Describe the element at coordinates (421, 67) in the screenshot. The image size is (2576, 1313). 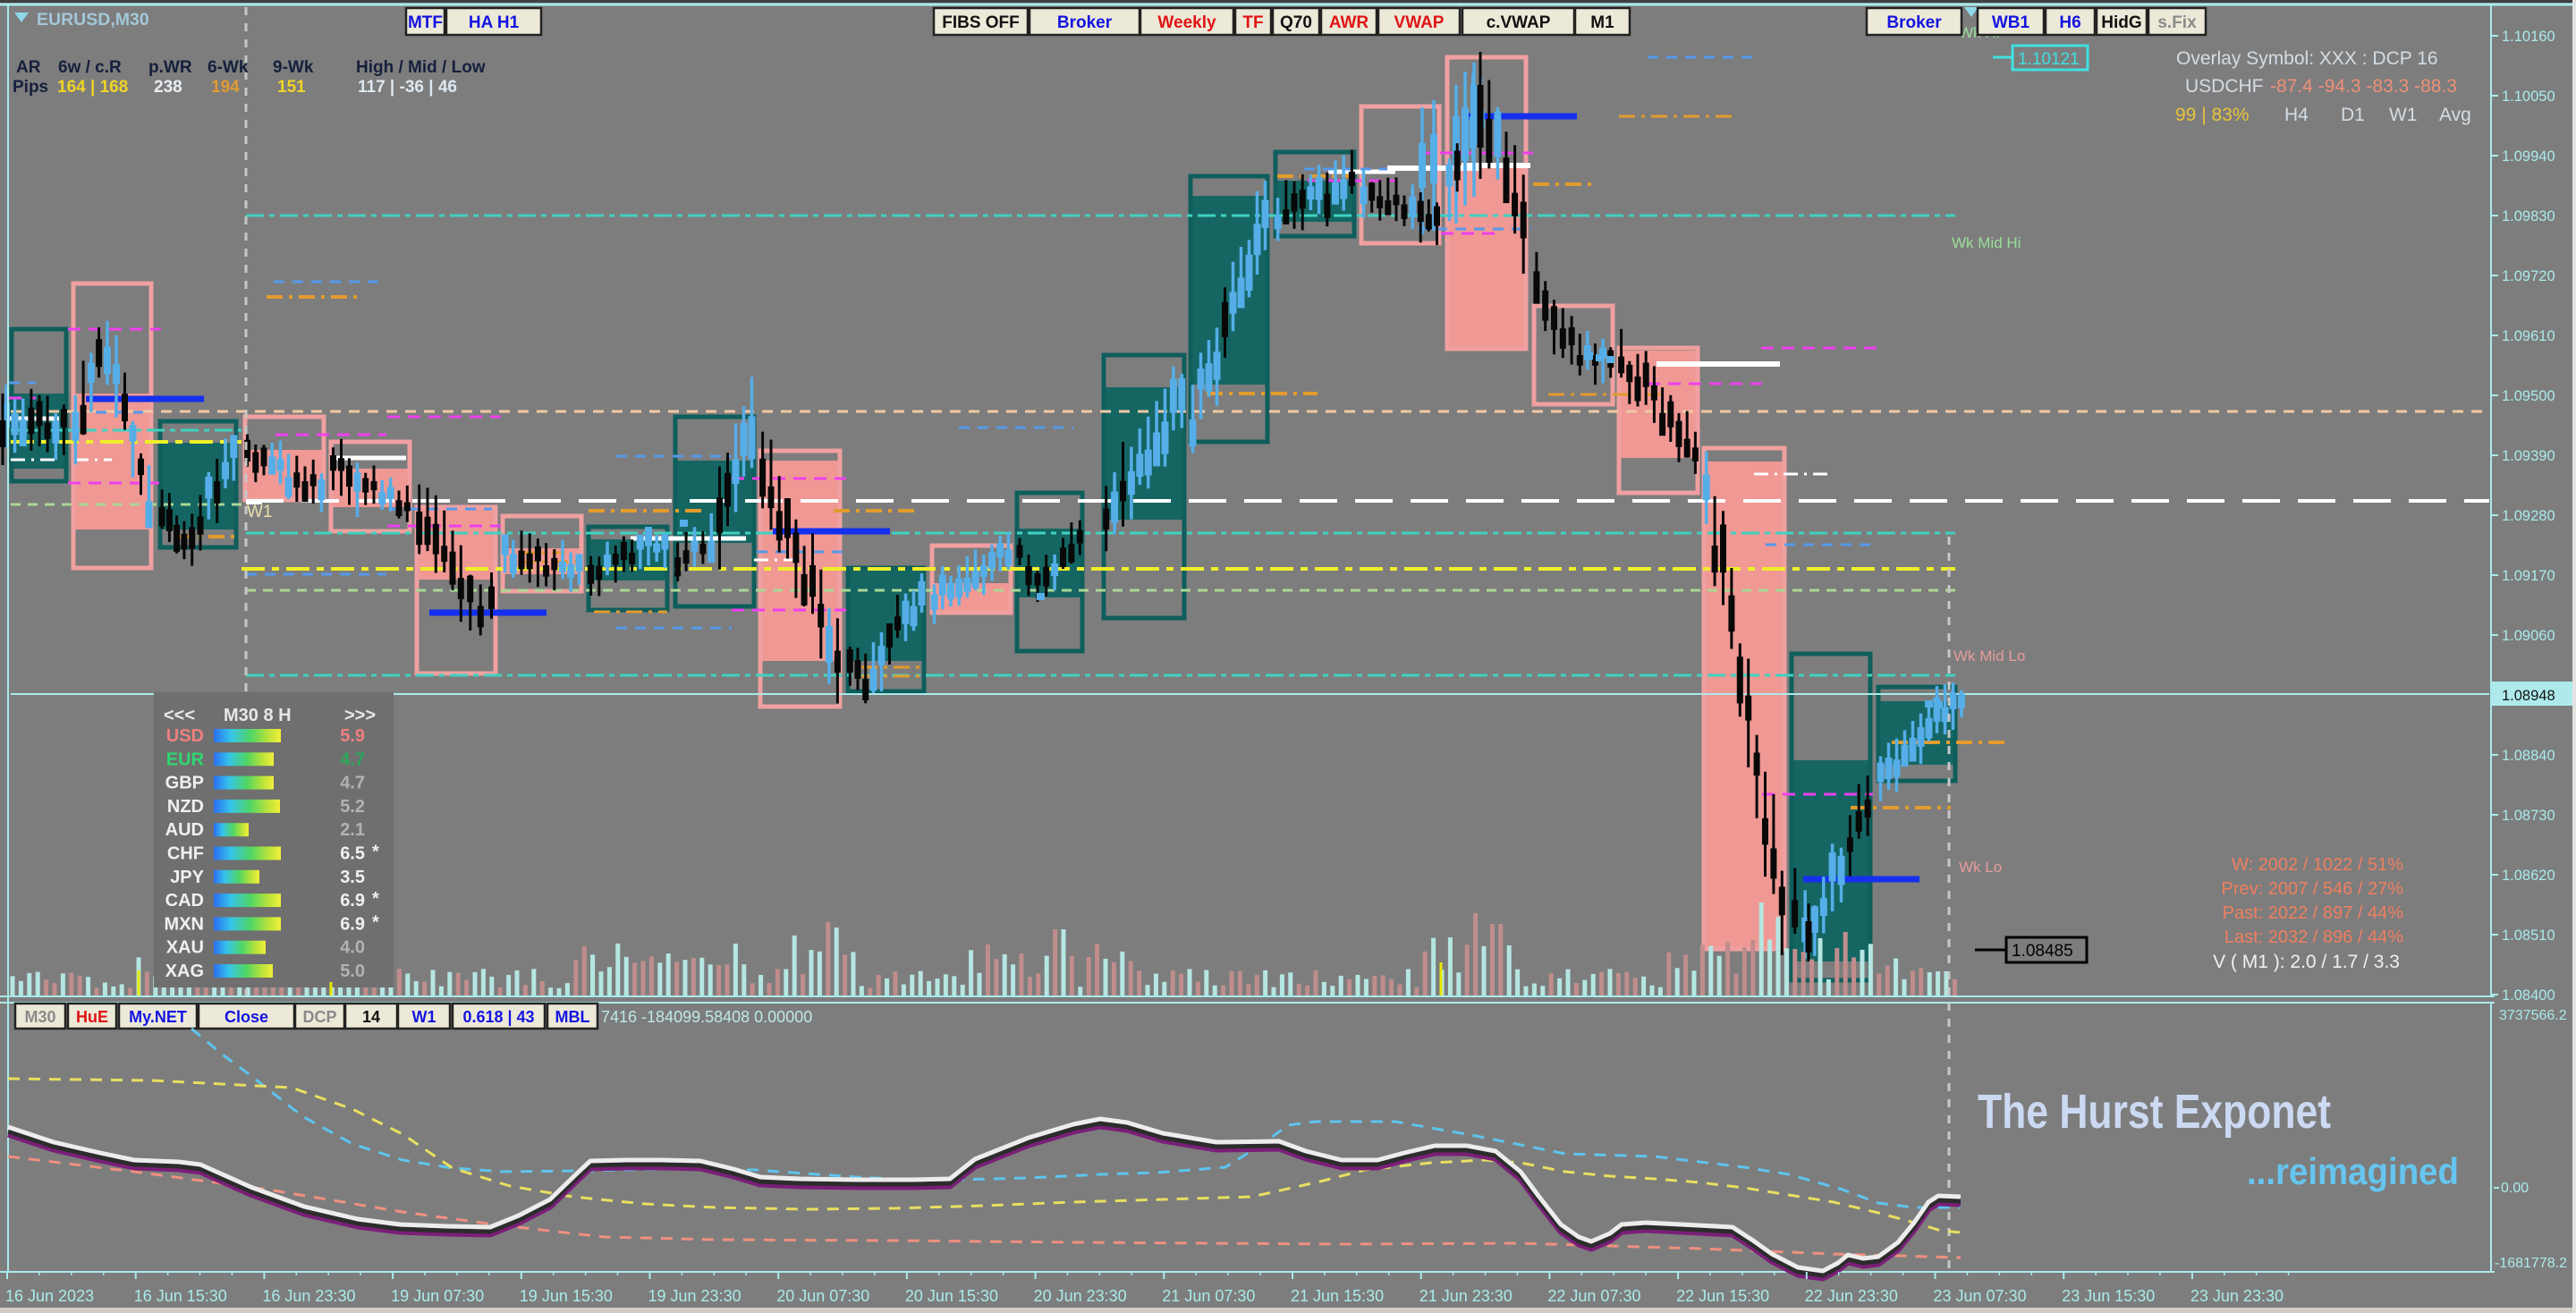
I see `svg-text: High / Mid / Low` at that location.